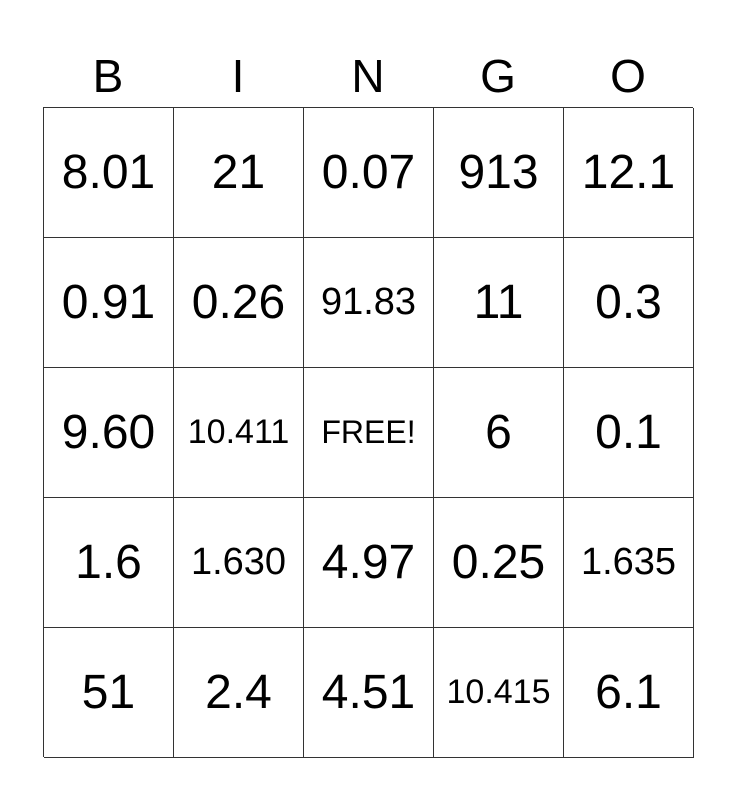  I want to click on bingo-cell: 913, so click(499, 173).